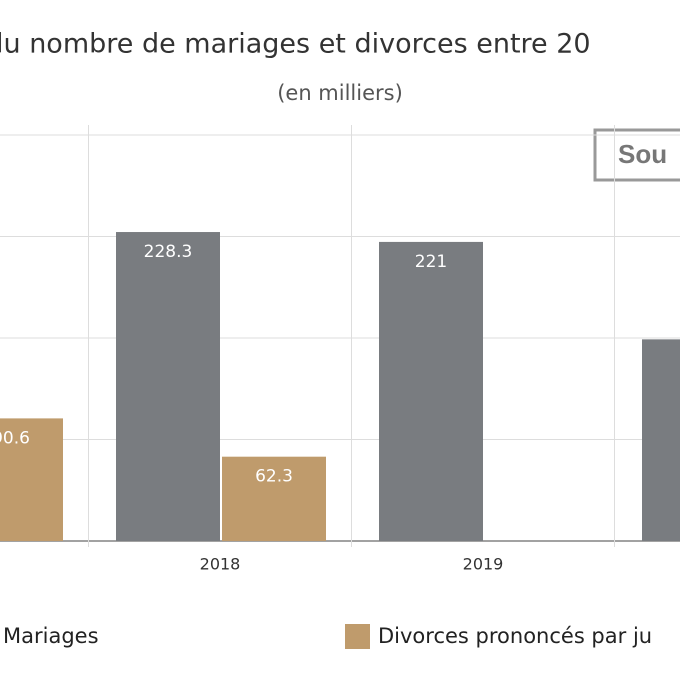  What do you see at coordinates (274, 477) in the screenshot?
I see `data-label: 62.3` at bounding box center [274, 477].